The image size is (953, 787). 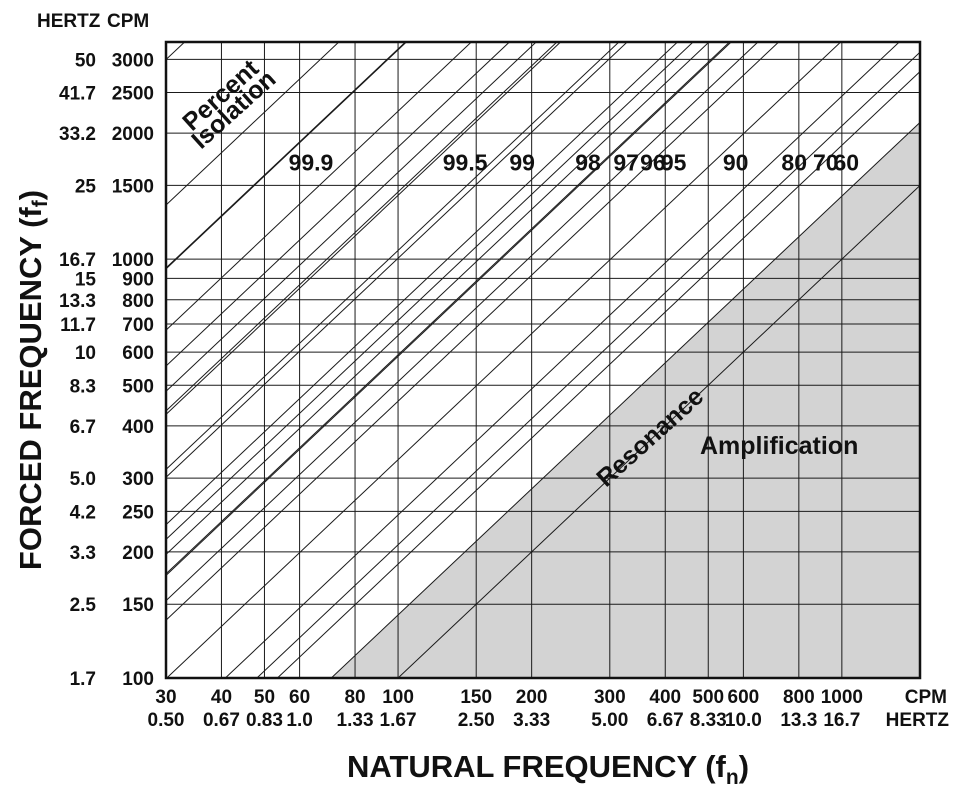 What do you see at coordinates (626, 163) in the screenshot?
I see `series-label-97: 97` at bounding box center [626, 163].